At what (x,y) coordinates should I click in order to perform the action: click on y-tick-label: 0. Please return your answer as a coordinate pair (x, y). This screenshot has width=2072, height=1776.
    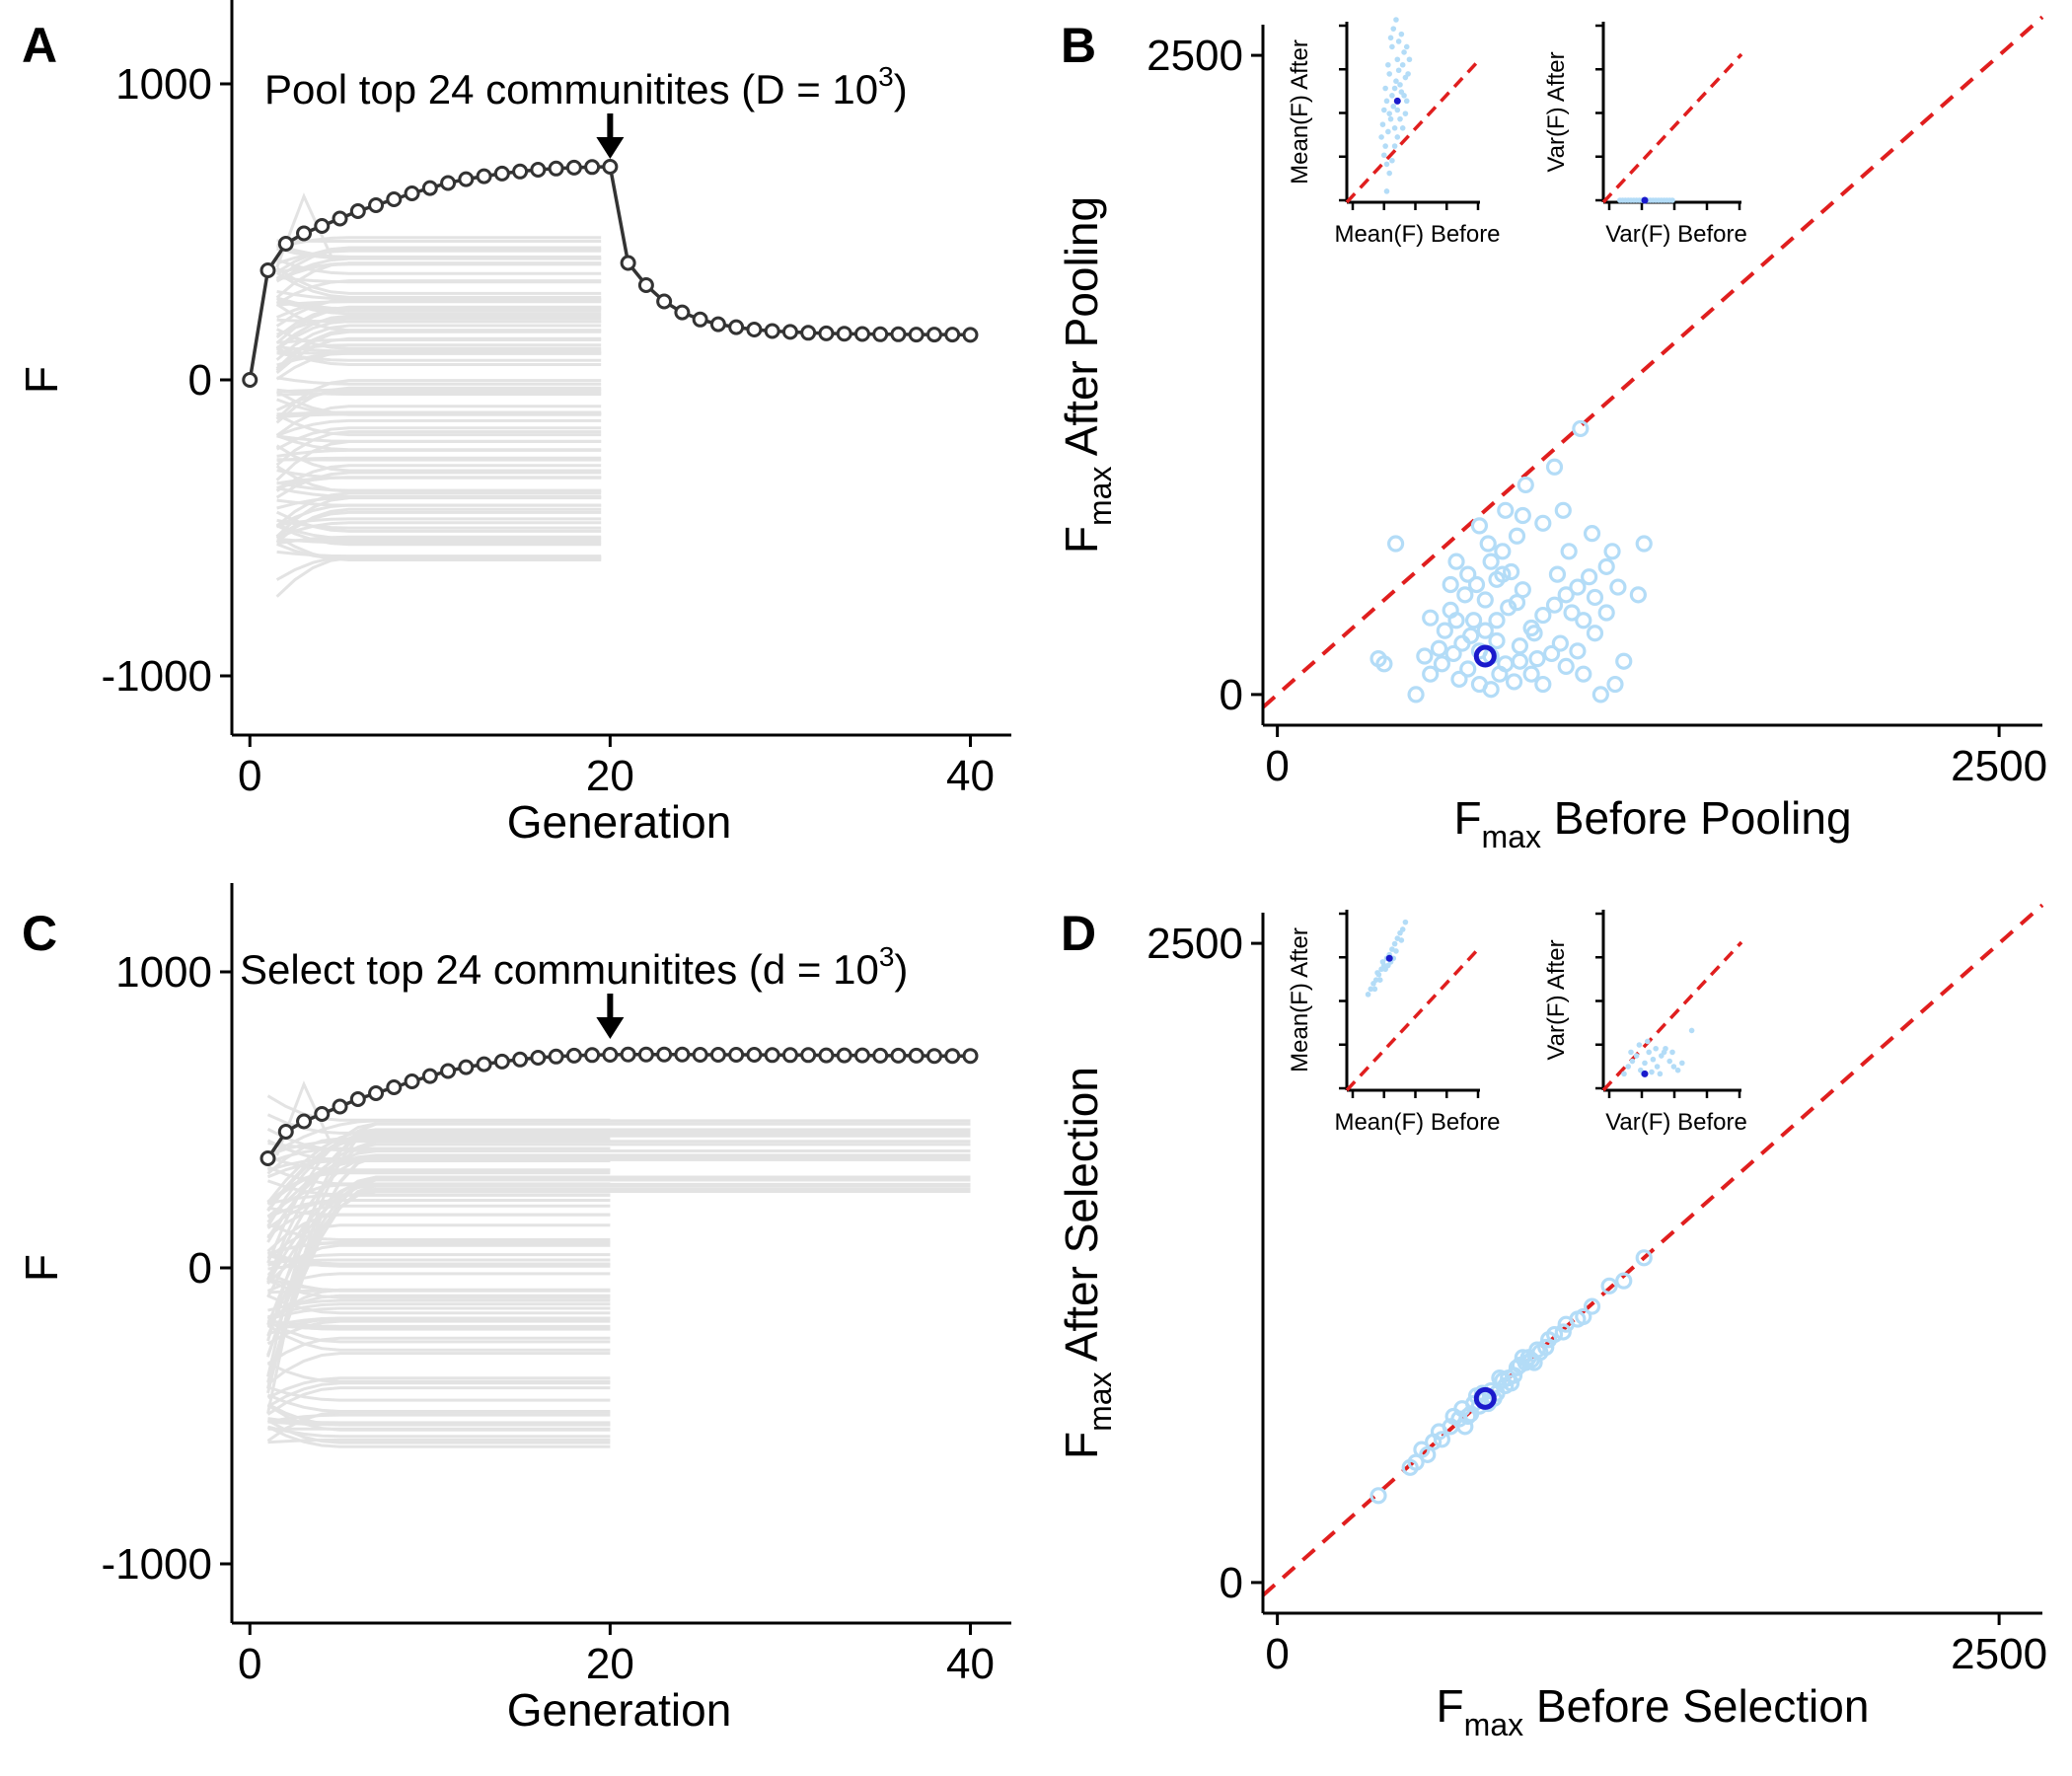
    Looking at the image, I should click on (200, 381).